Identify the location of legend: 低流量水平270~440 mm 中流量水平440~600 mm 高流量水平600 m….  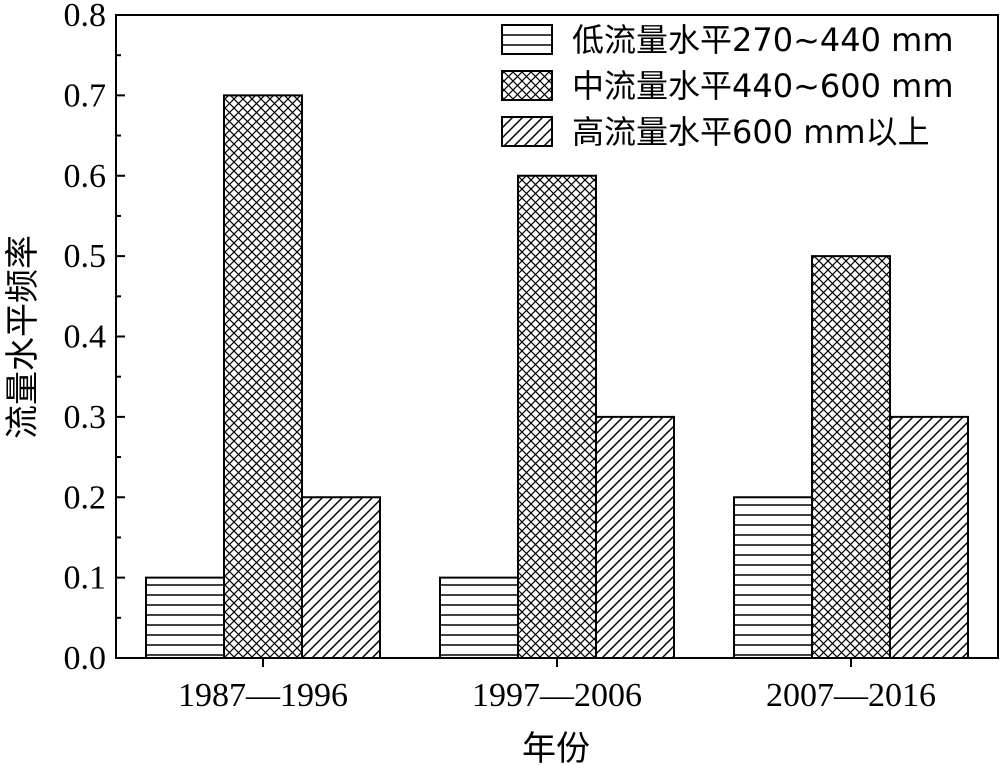
(727, 86).